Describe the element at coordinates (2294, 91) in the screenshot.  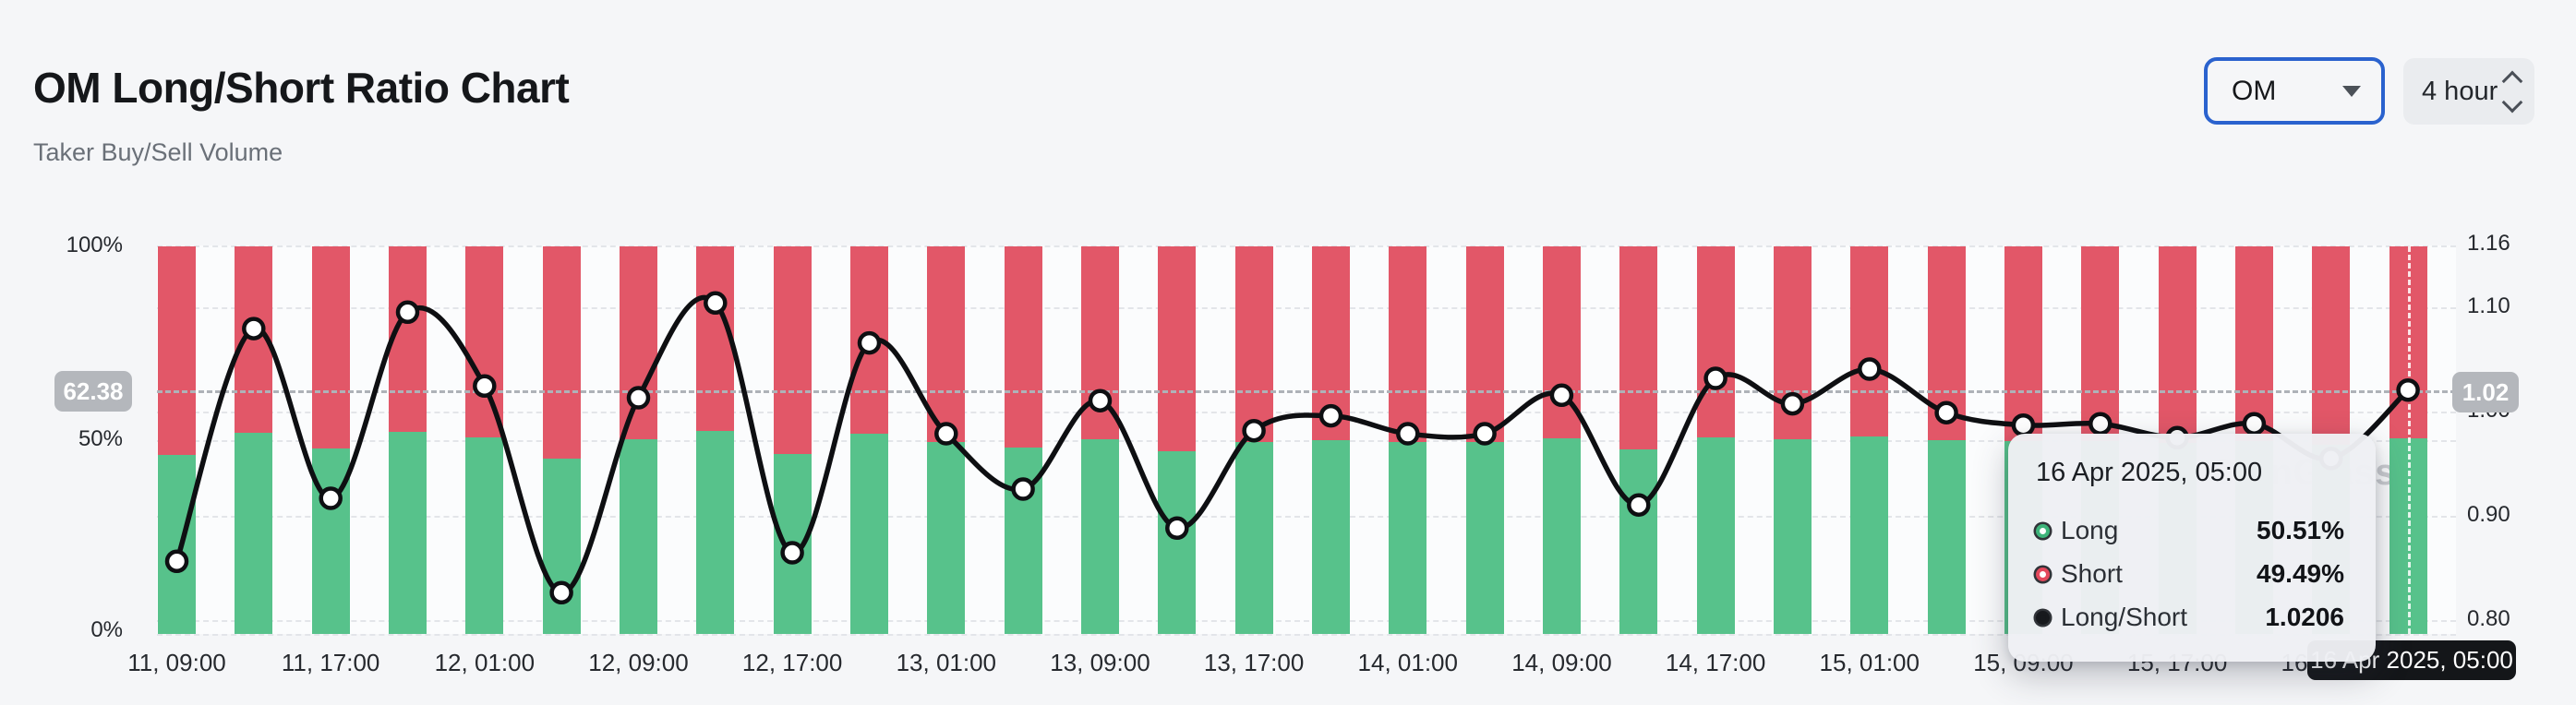
I see `symbol-select: OM` at that location.